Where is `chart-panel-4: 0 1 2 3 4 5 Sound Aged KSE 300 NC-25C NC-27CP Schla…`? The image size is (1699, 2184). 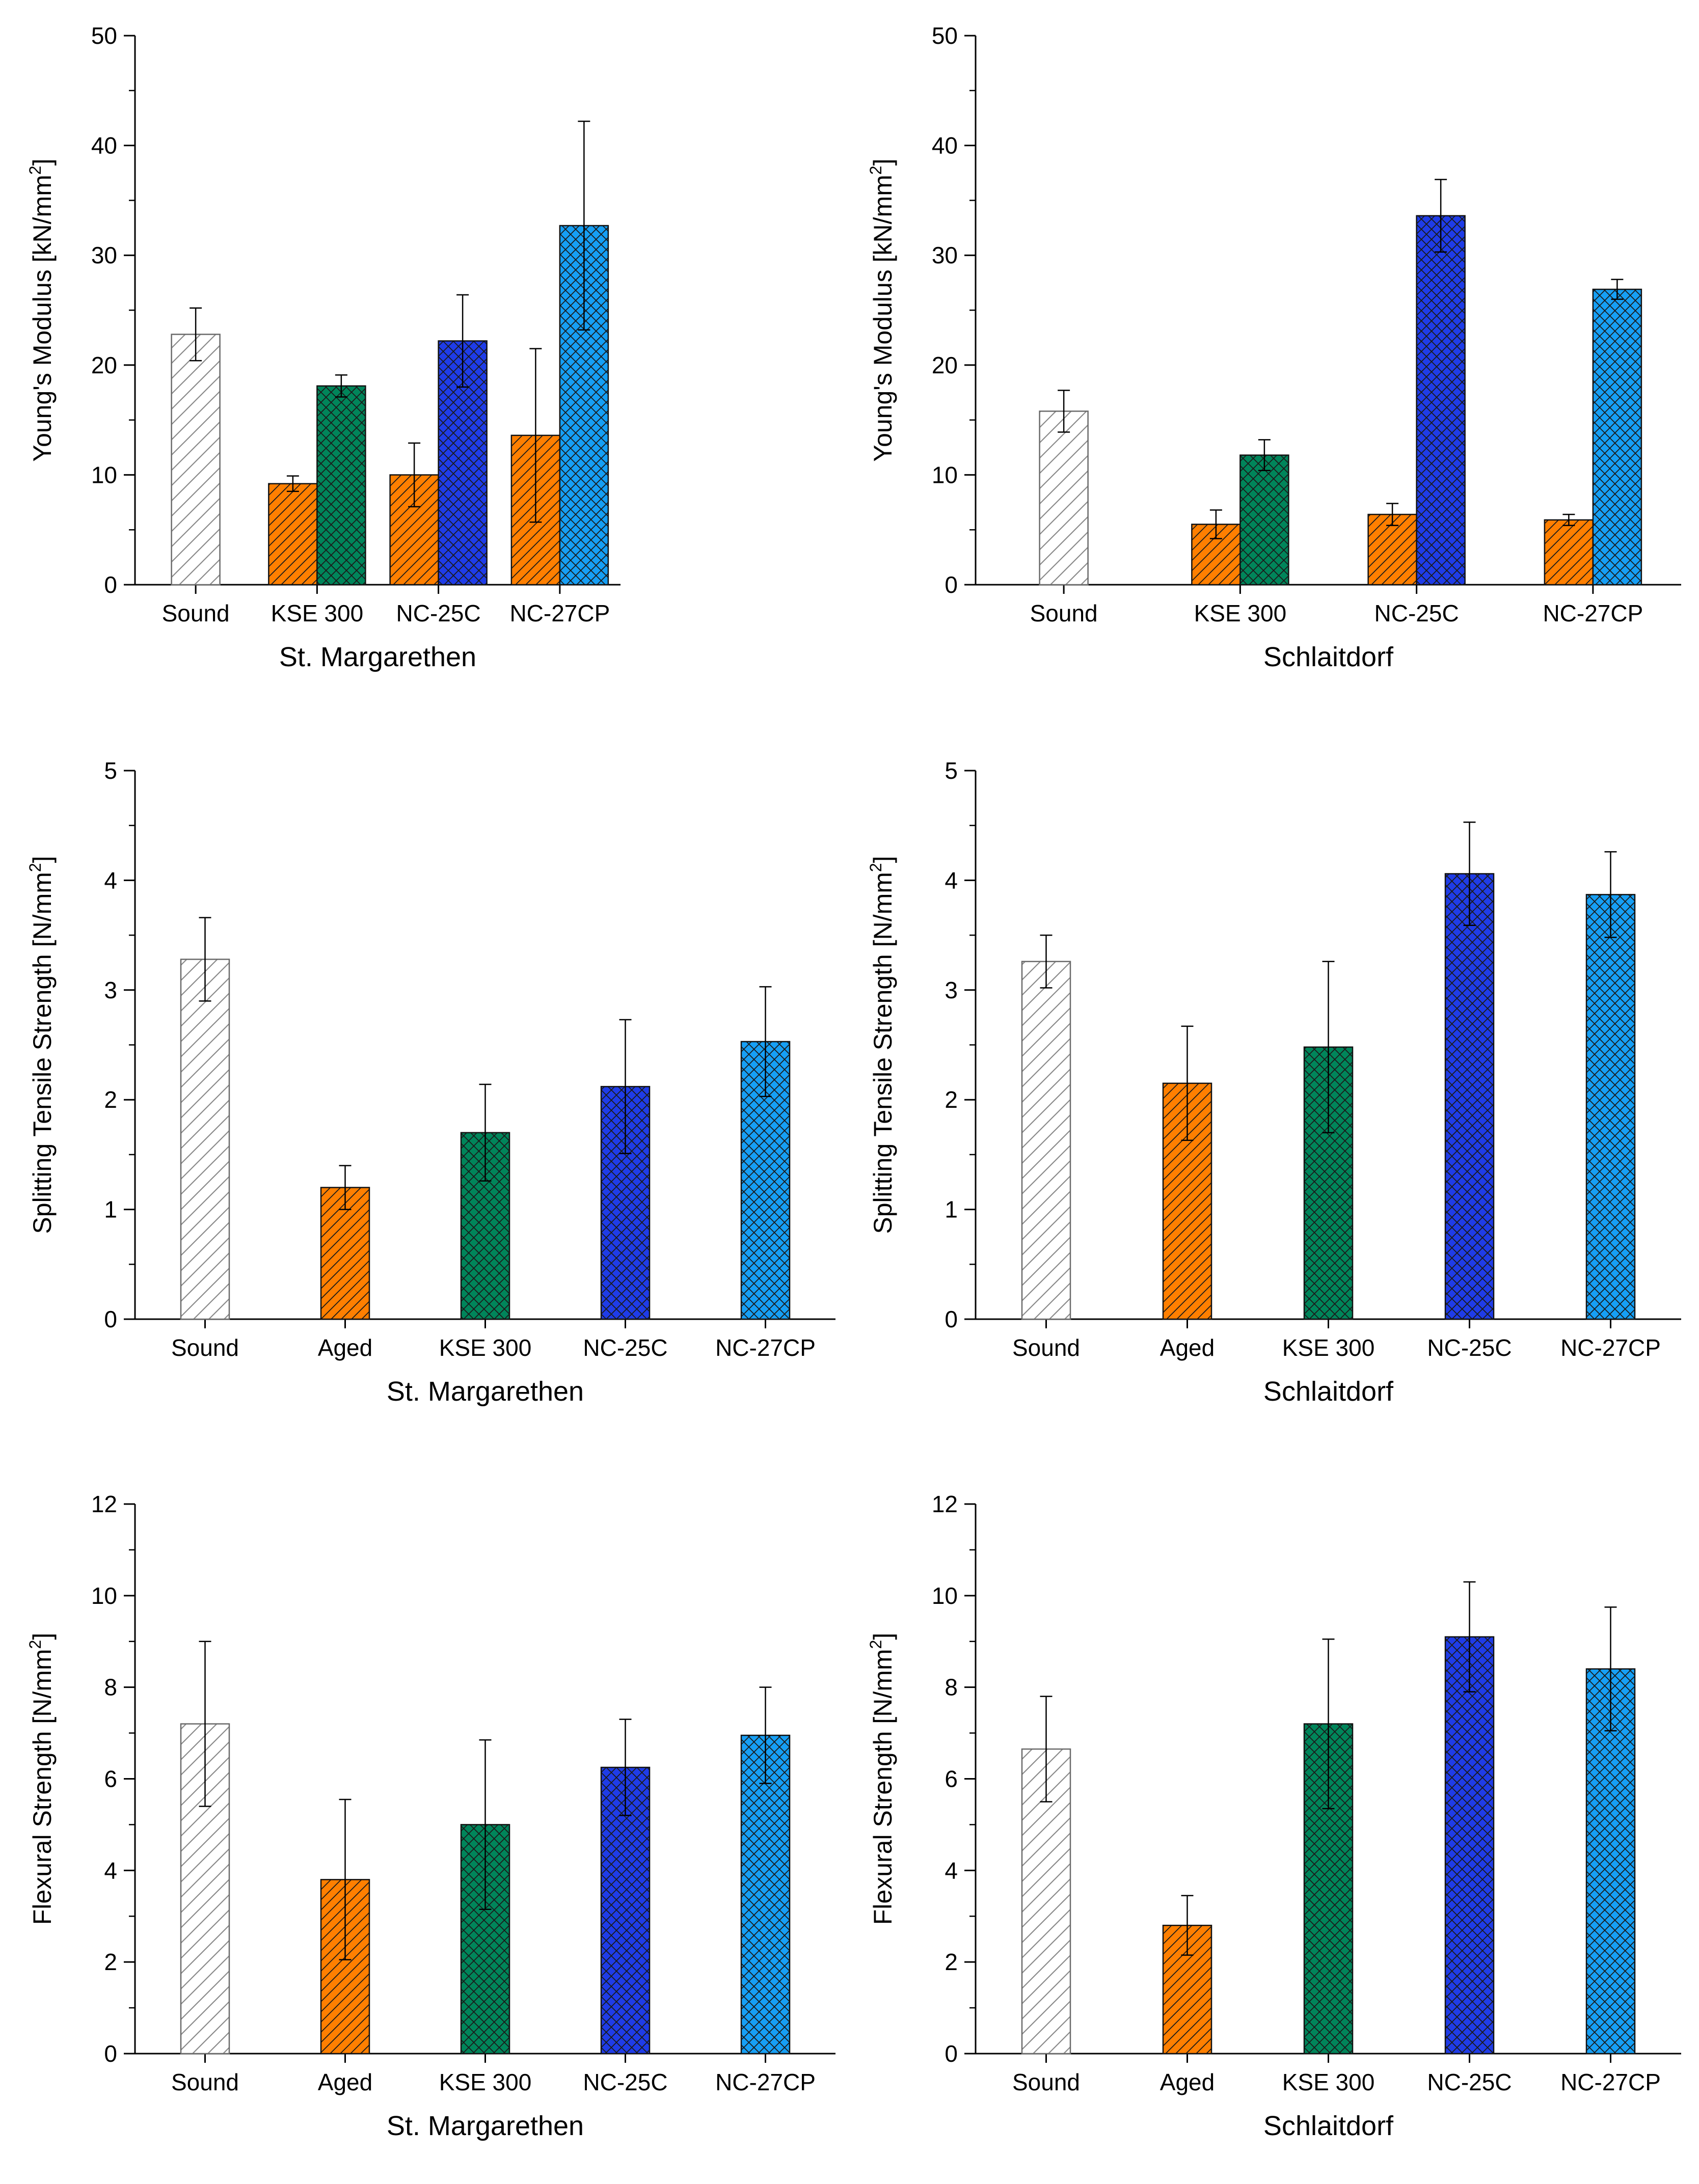 chart-panel-4: 0 1 2 3 4 5 Sound Aged KSE 300 NC-25C NC-27CP Schla… is located at coordinates (1274, 1082).